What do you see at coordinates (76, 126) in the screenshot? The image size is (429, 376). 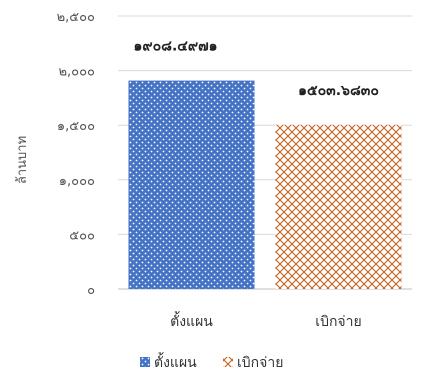 I see `y-tick-label: ๑,๕๐๐` at bounding box center [76, 126].